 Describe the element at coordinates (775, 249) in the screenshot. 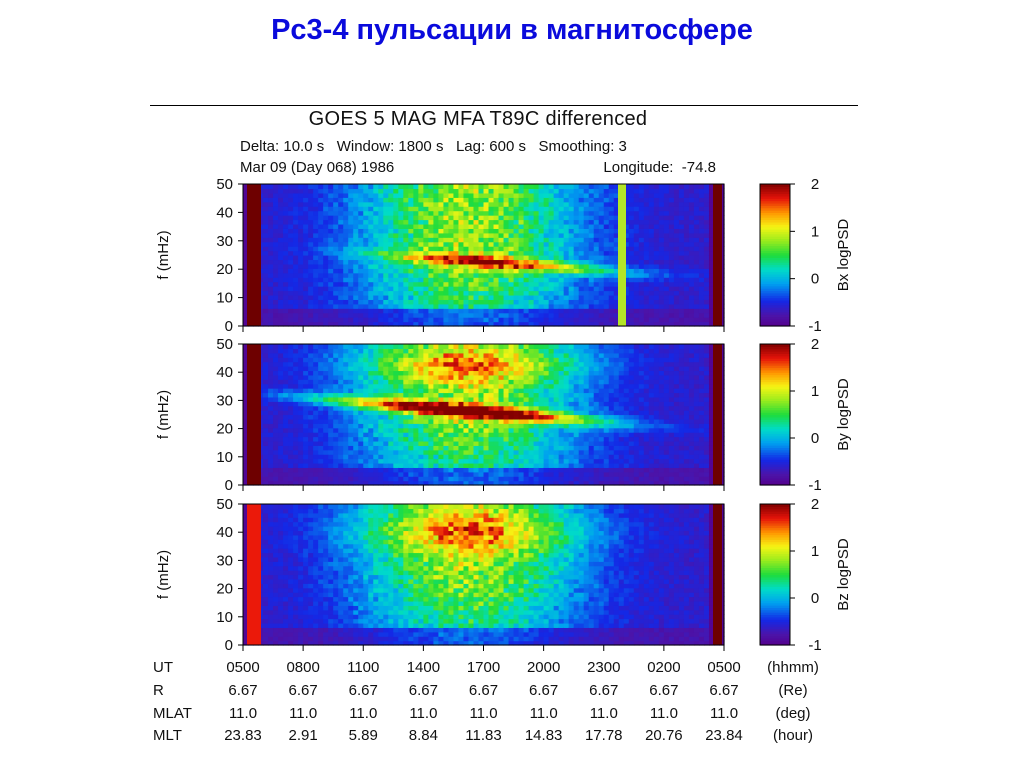

I see `colorbar-band` at that location.